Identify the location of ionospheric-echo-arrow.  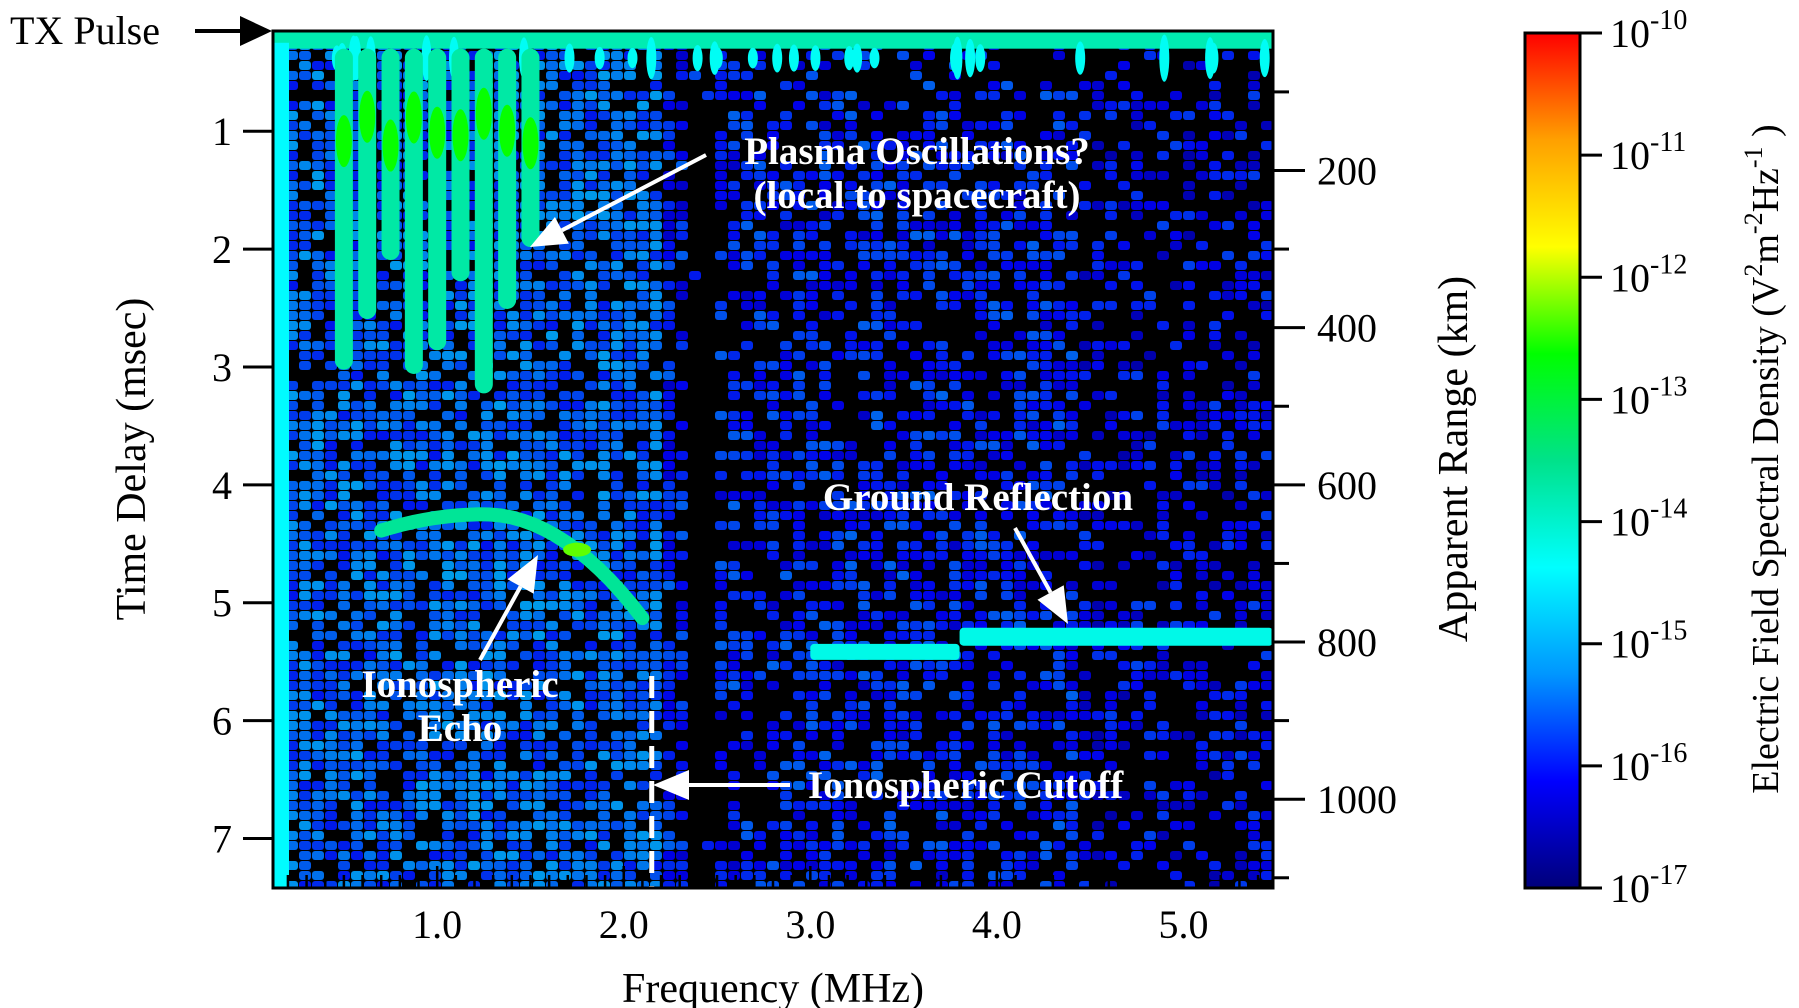
(508, 608).